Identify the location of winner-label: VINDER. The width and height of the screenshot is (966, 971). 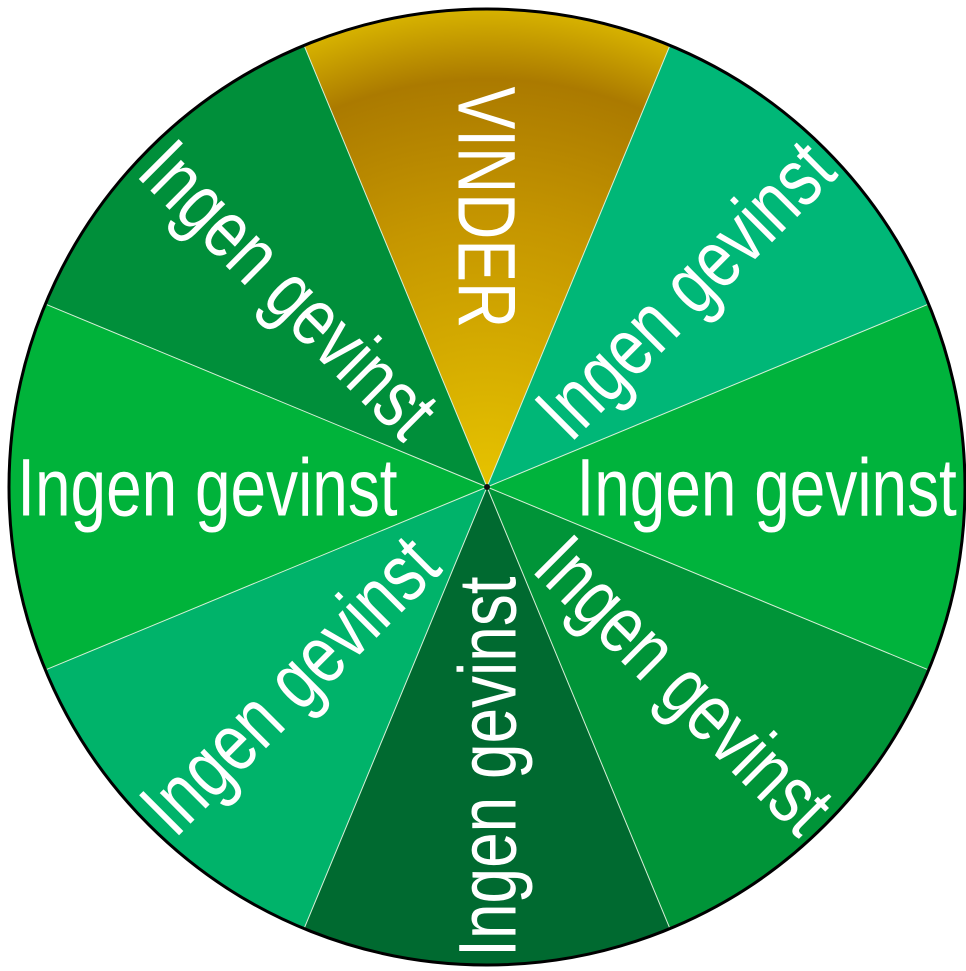
(487, 208).